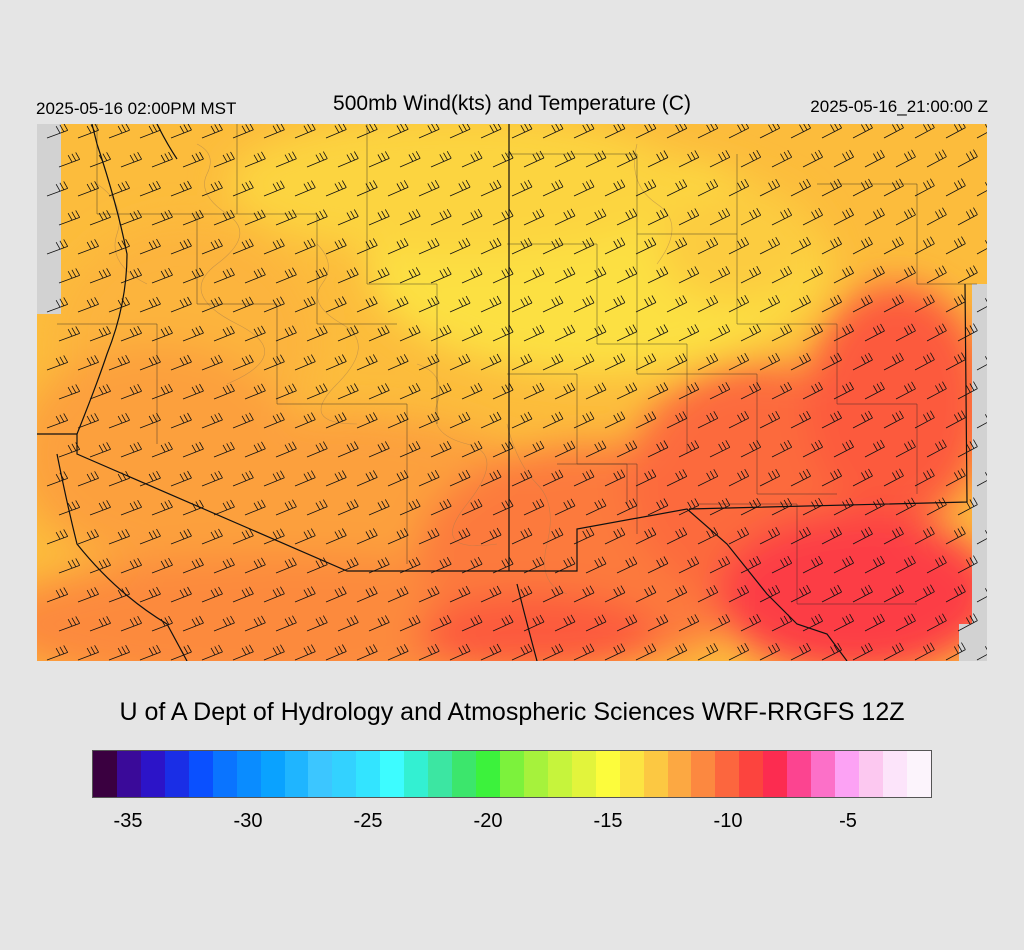  What do you see at coordinates (128, 821) in the screenshot?
I see `colorbar-tick-label: -35` at bounding box center [128, 821].